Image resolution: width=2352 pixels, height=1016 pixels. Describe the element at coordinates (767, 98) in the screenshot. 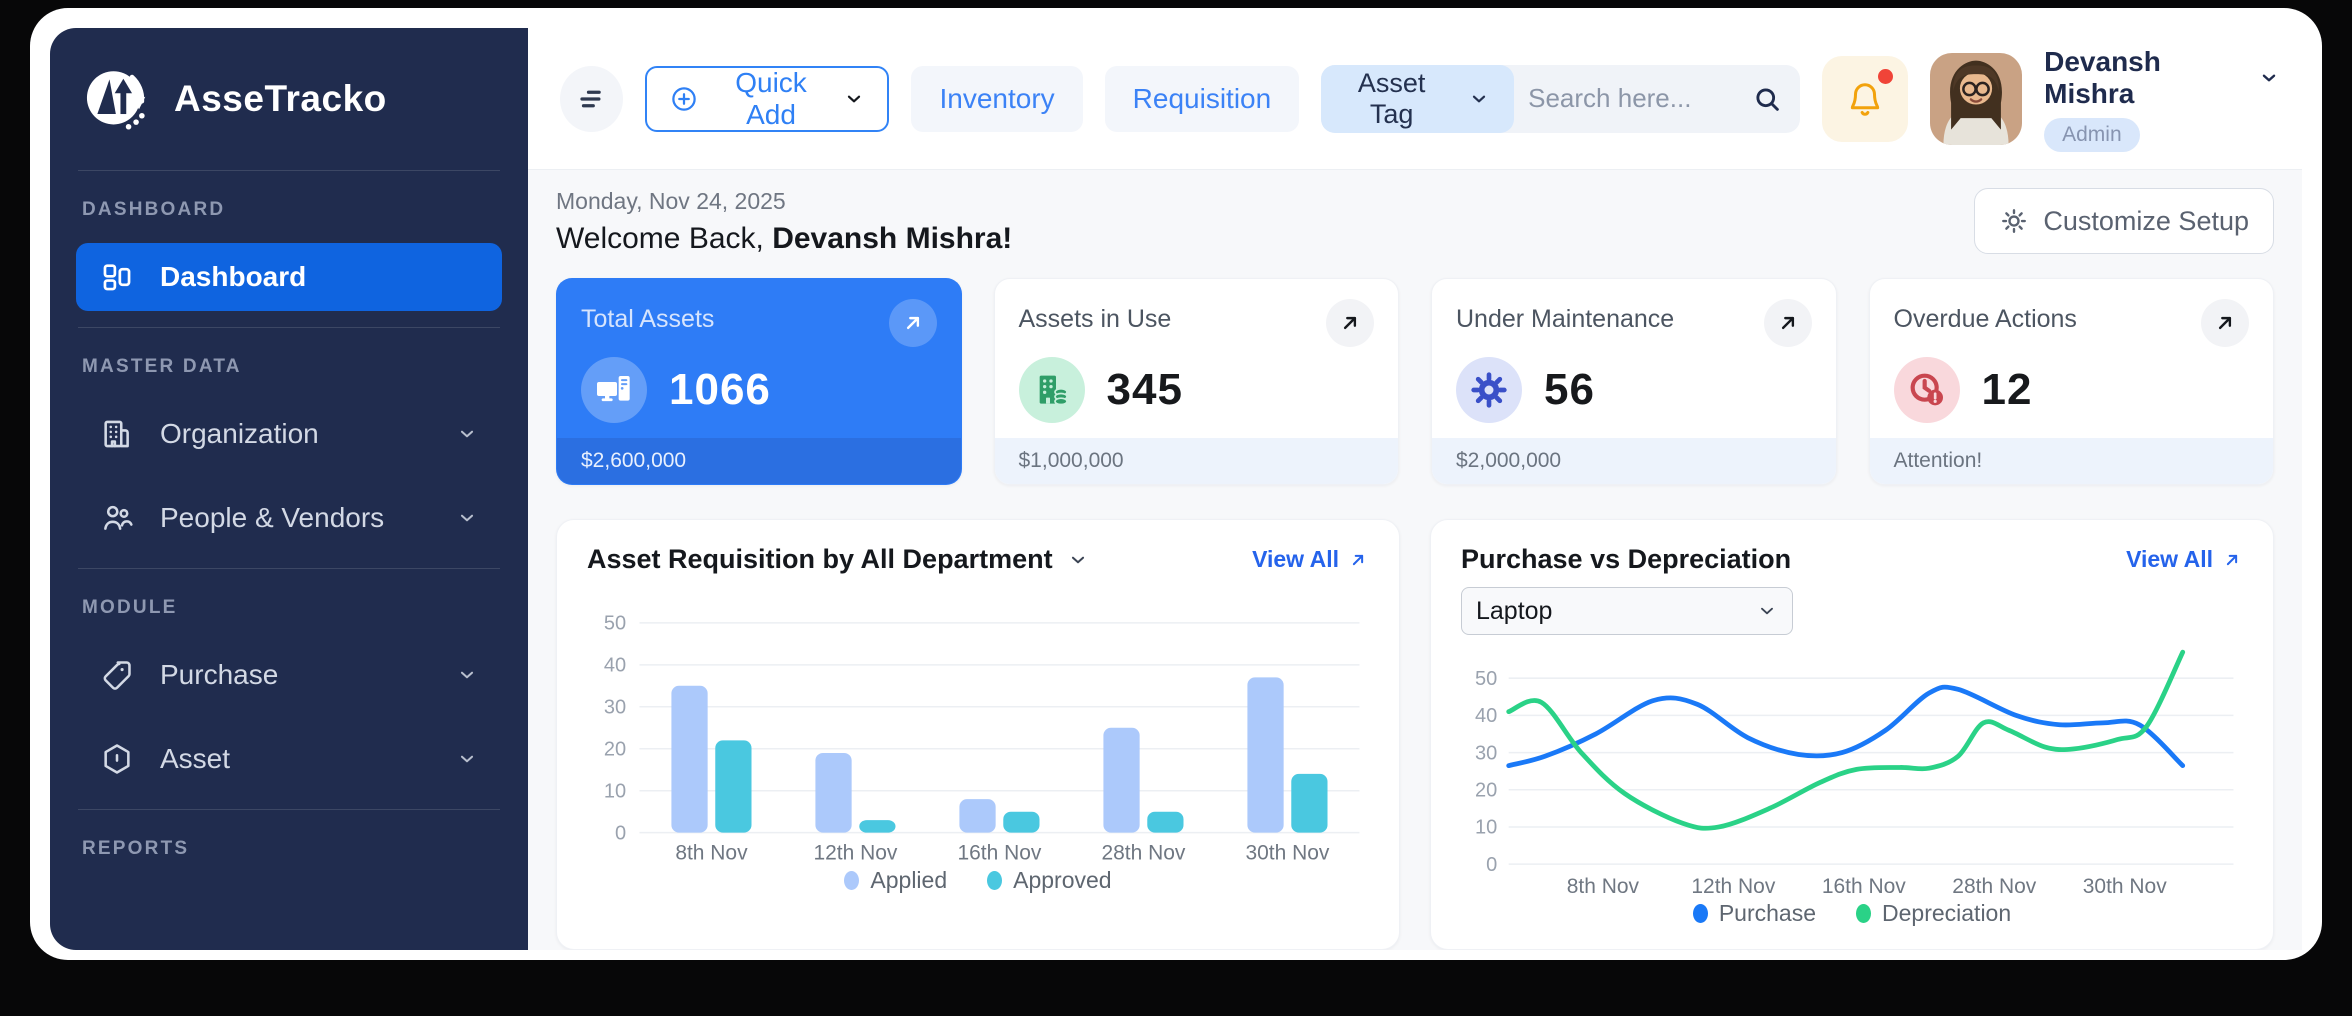

I see `quick-add-button: Quick Add` at that location.